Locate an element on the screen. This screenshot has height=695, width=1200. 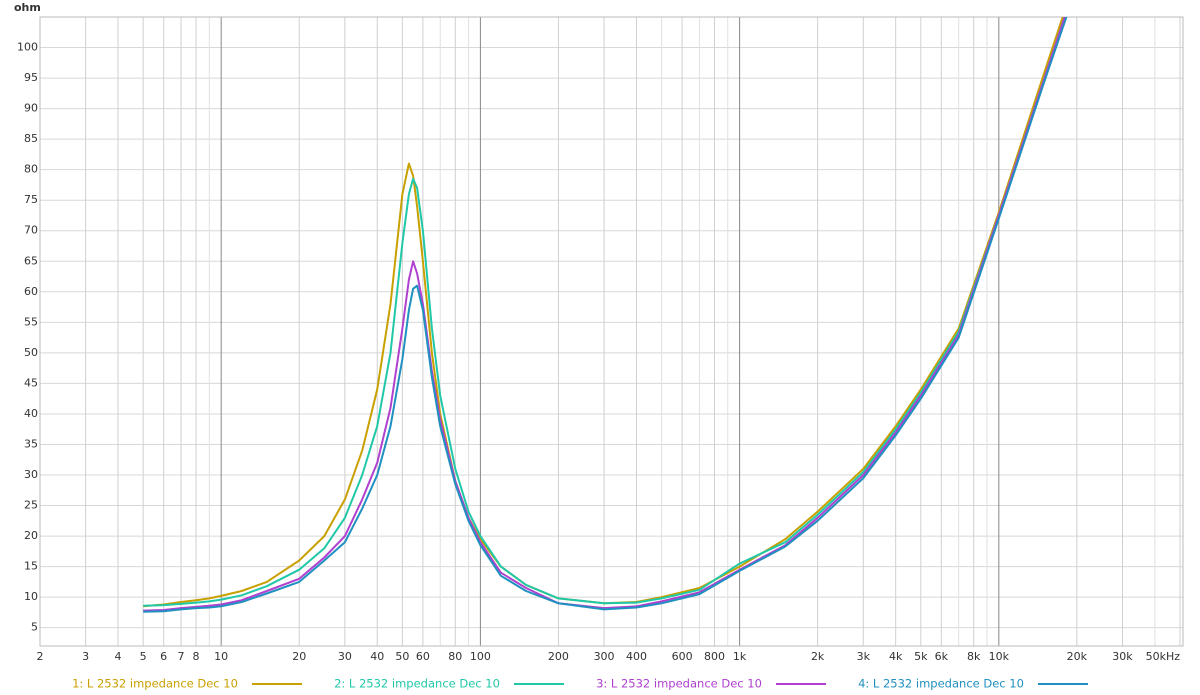
y-tick-label: 45 is located at coordinates (31, 382).